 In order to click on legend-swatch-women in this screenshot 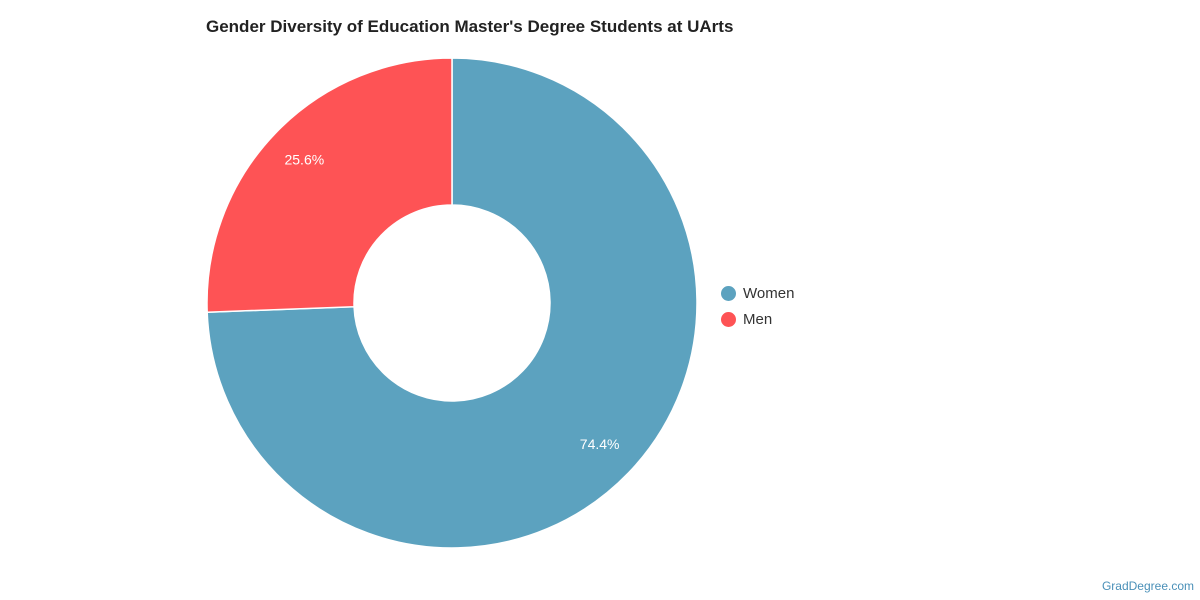, I will do `click(728, 293)`.